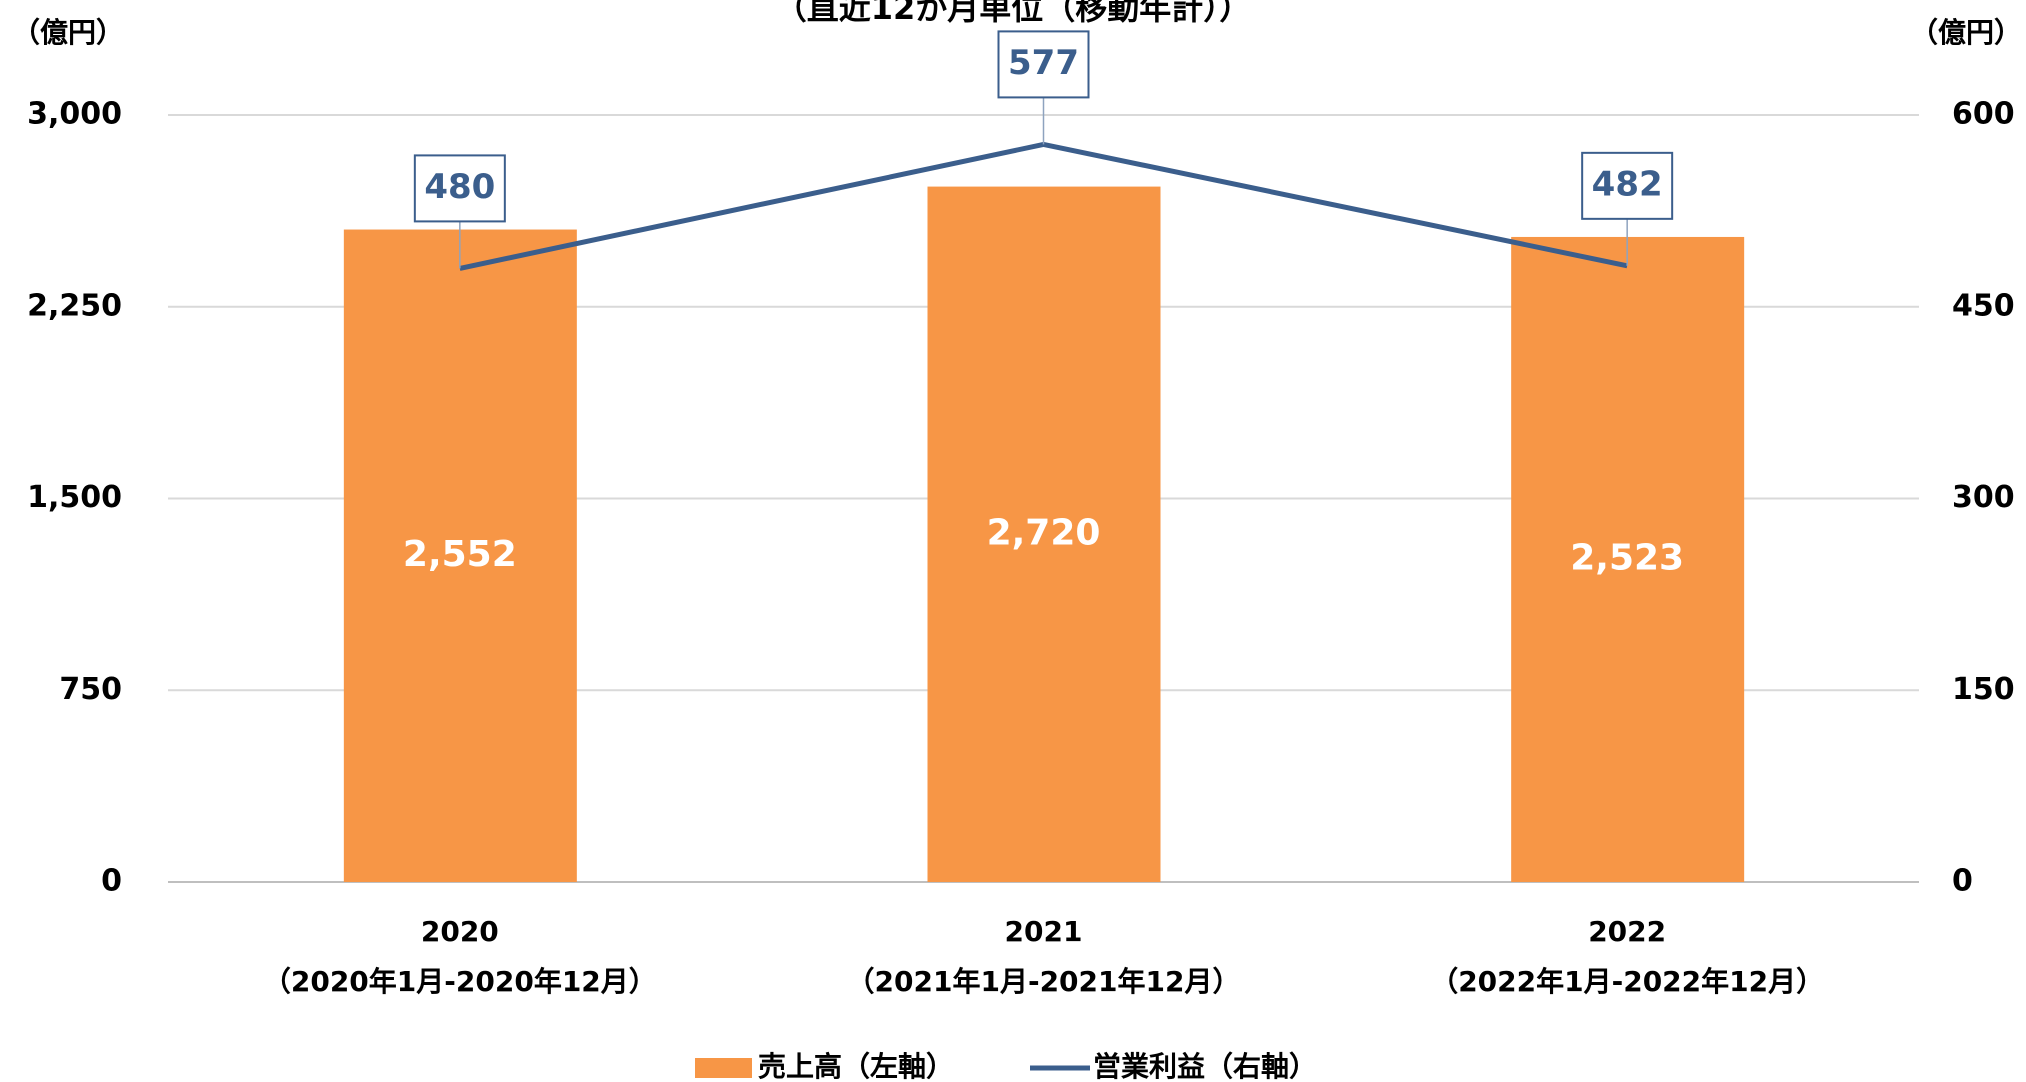  Describe the element at coordinates (1627, 931) in the screenshot. I see `x-tick-label: 2022` at that location.